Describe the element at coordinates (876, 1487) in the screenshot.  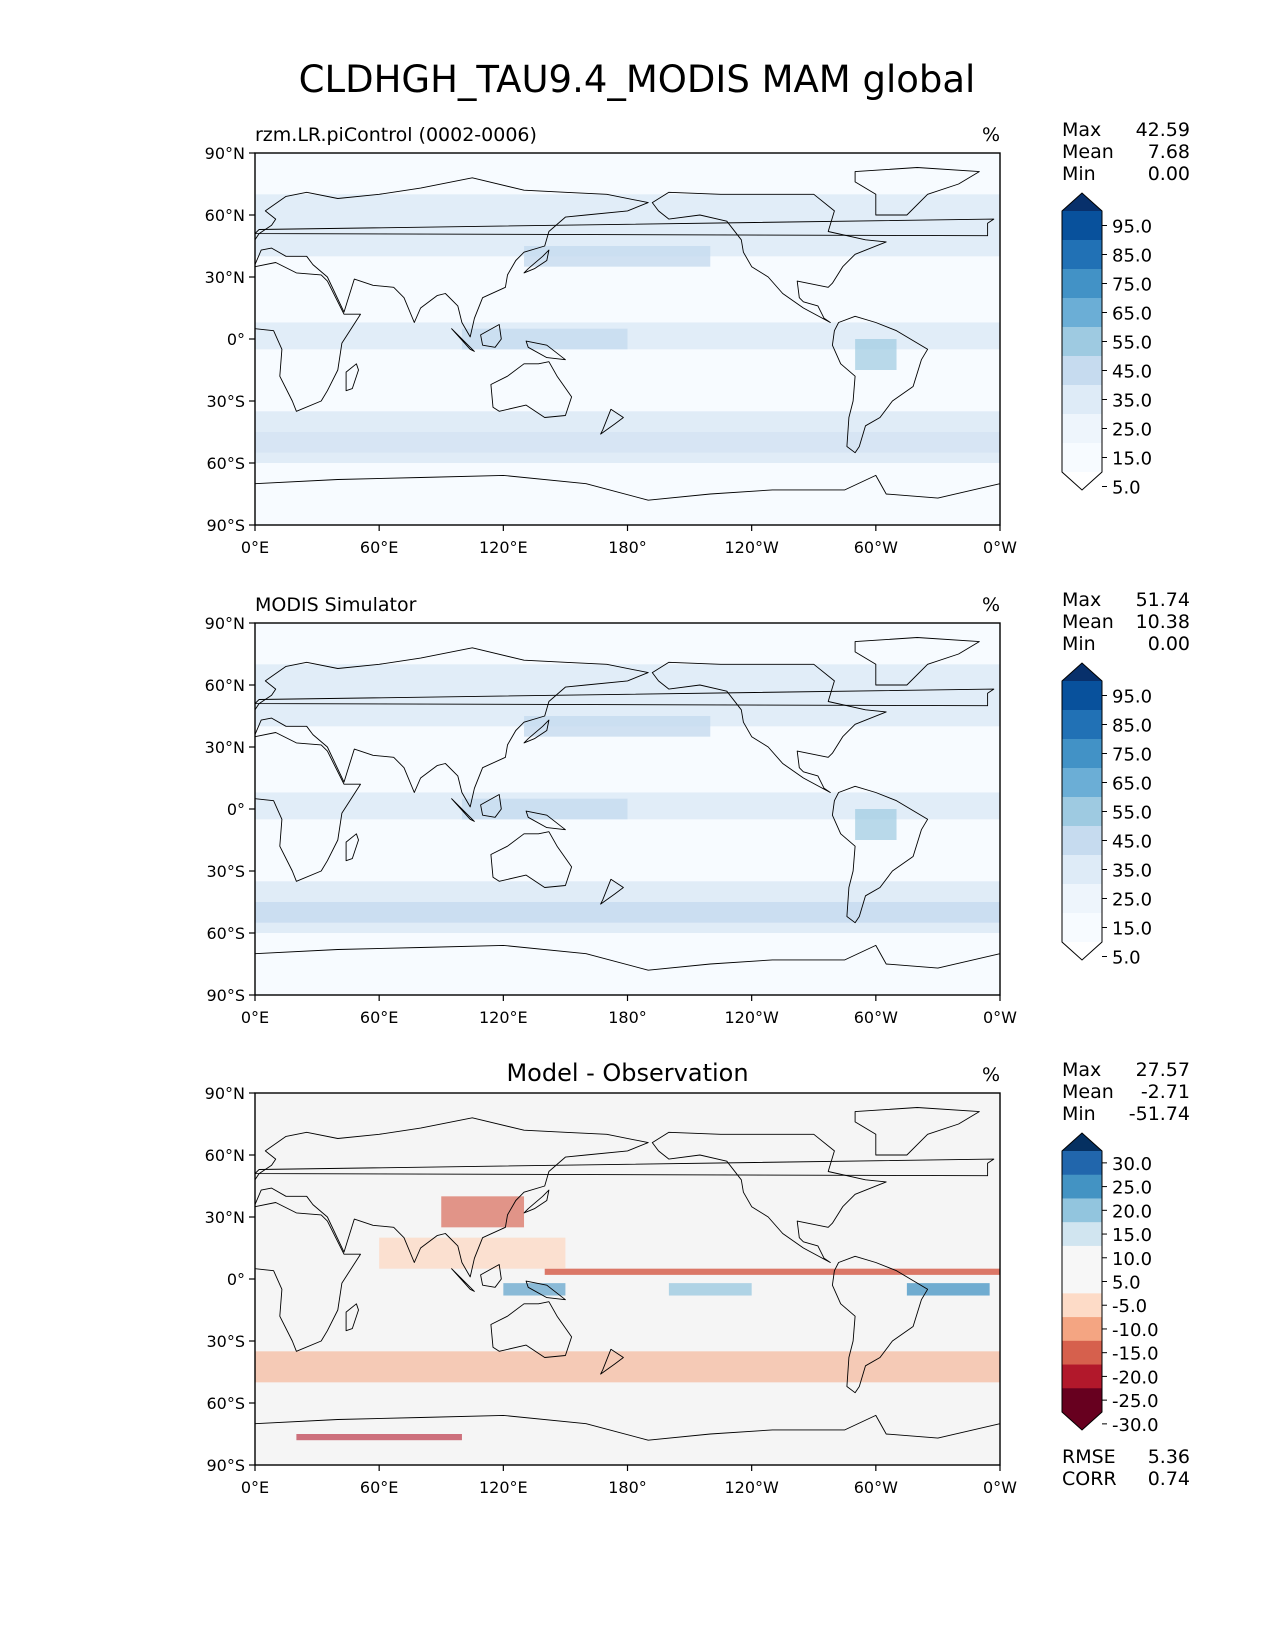
I see `x-tick-label: 60°W` at that location.